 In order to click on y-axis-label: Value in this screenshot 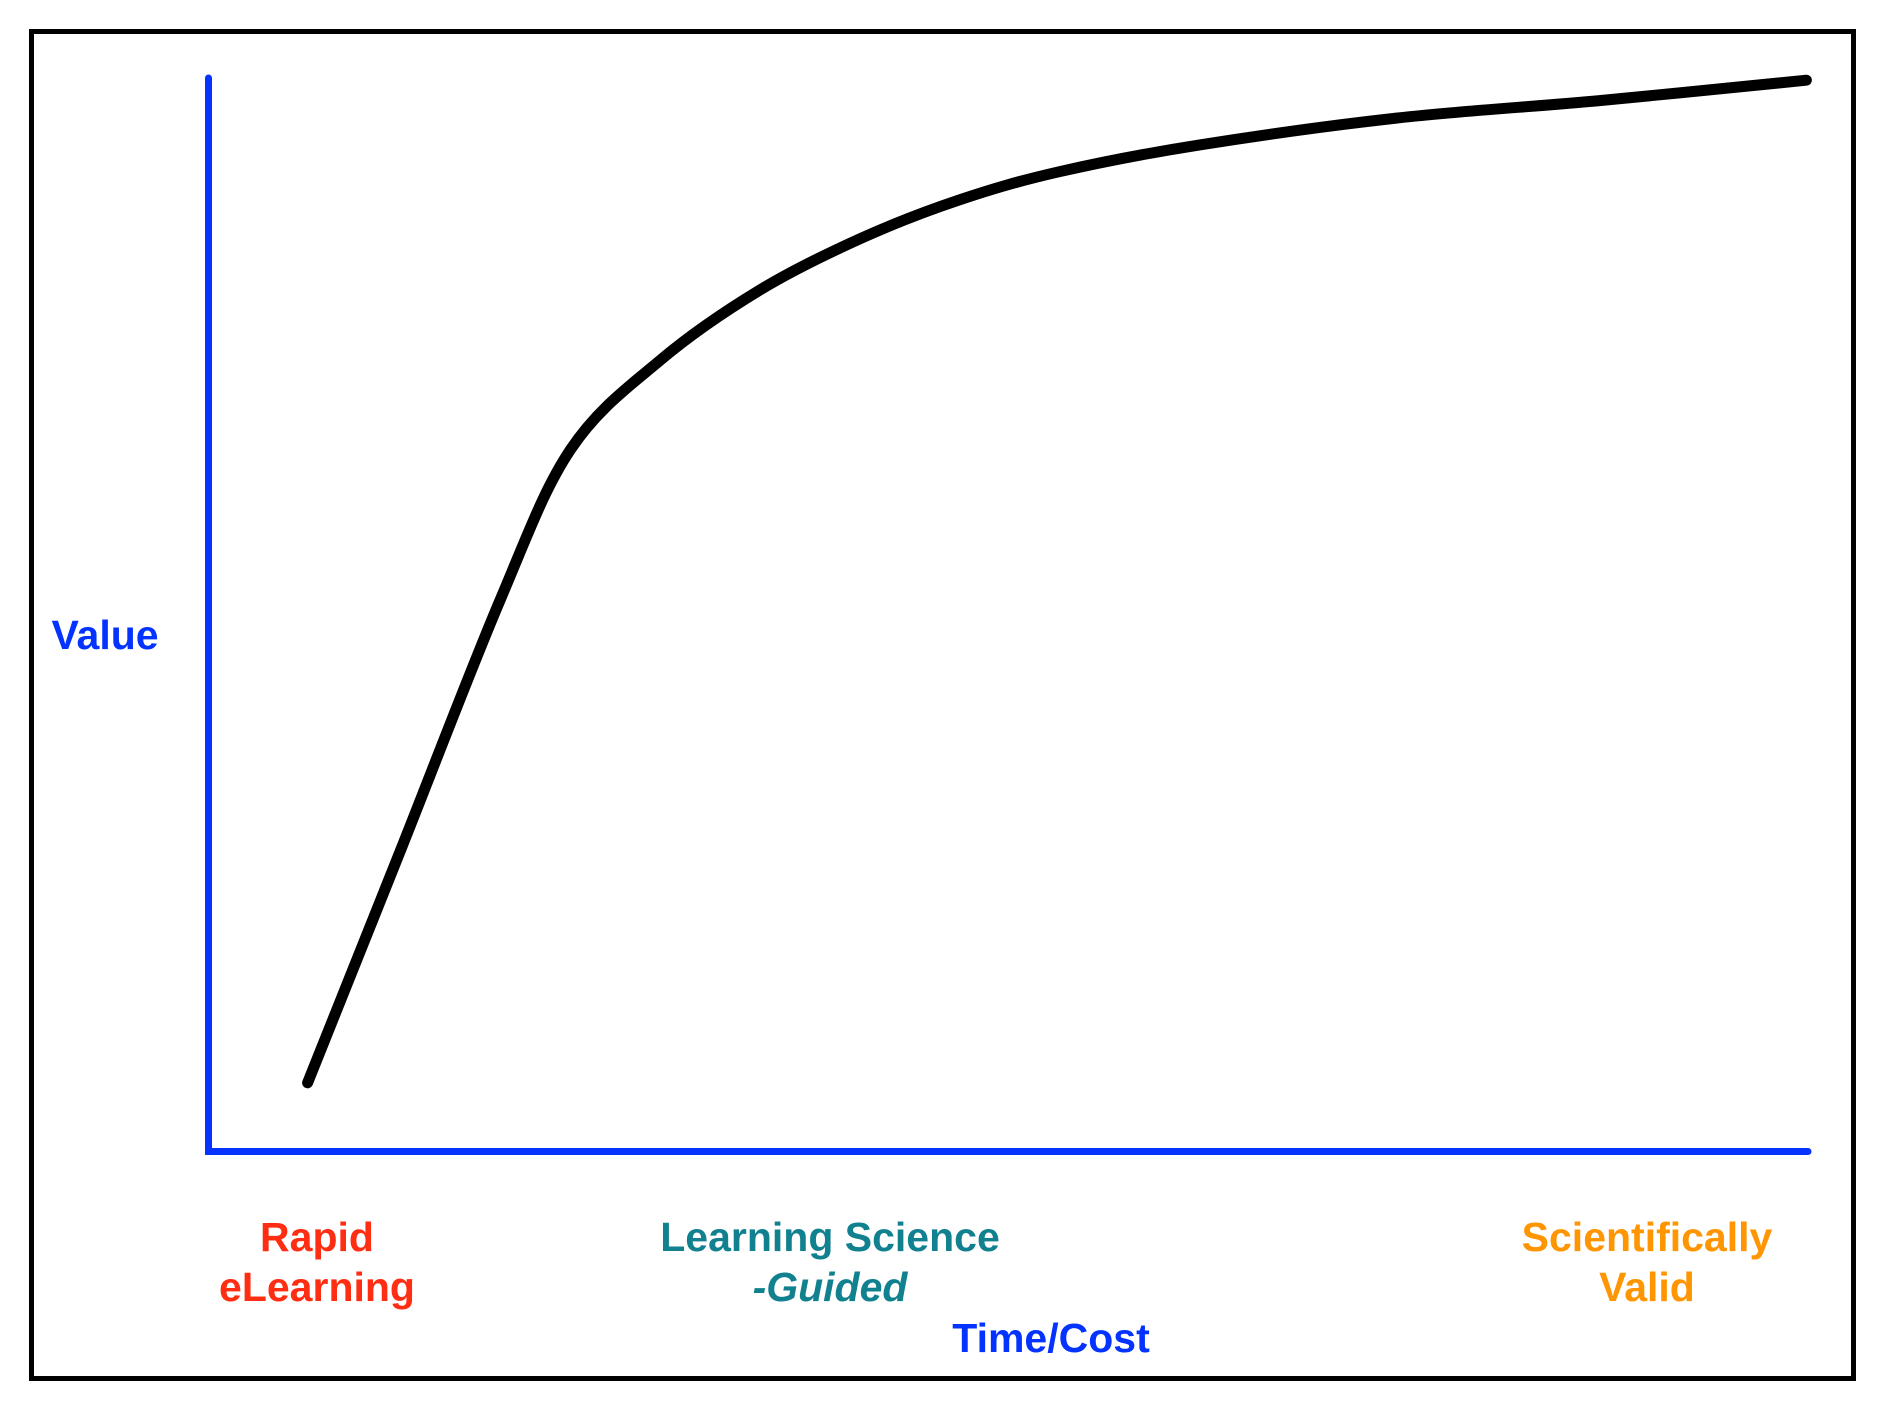, I will do `click(105, 635)`.